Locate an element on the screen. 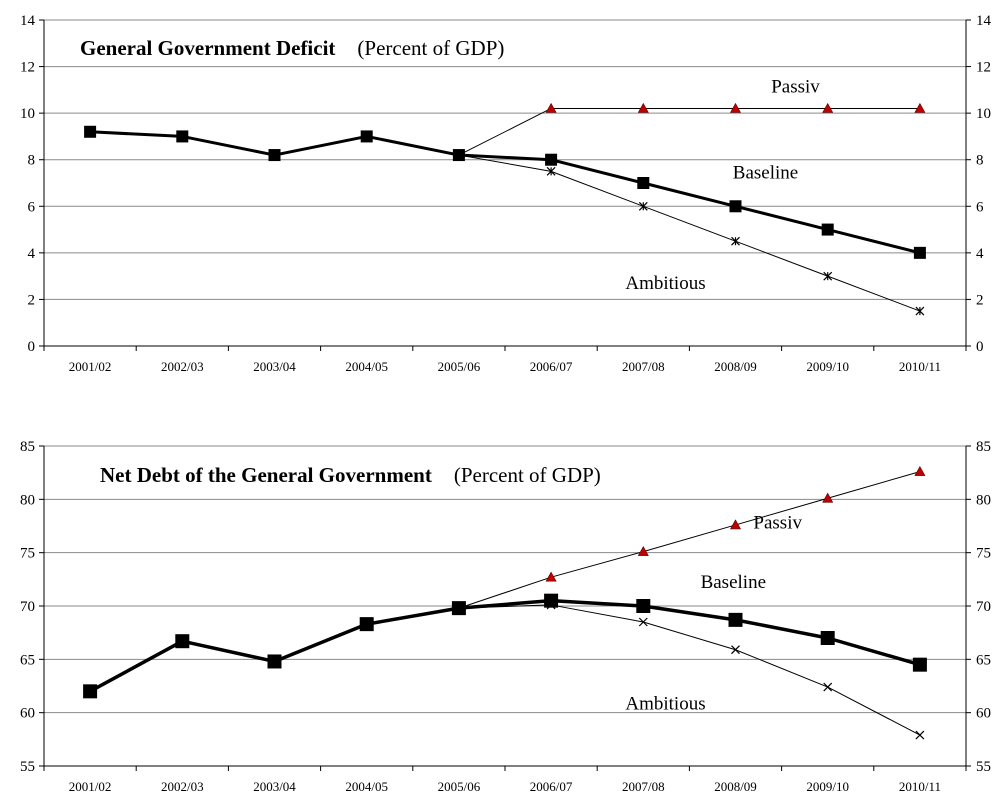 This screenshot has width=998, height=796. series-line-passiv is located at coordinates (505, 131).